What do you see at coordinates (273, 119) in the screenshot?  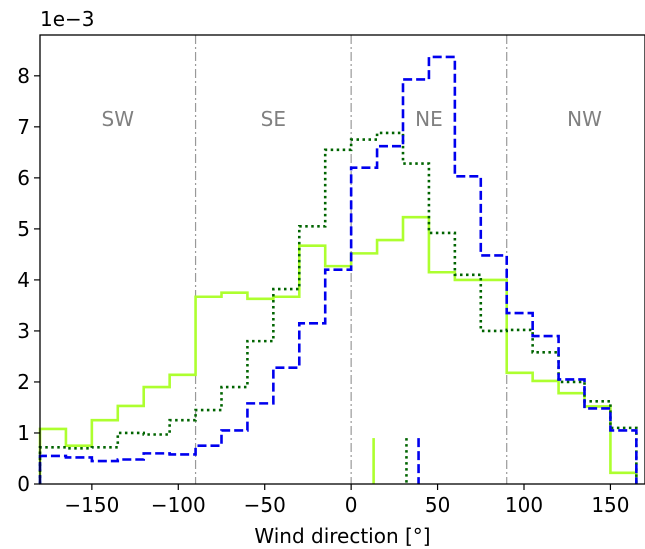 I see `region-label-se: SE` at bounding box center [273, 119].